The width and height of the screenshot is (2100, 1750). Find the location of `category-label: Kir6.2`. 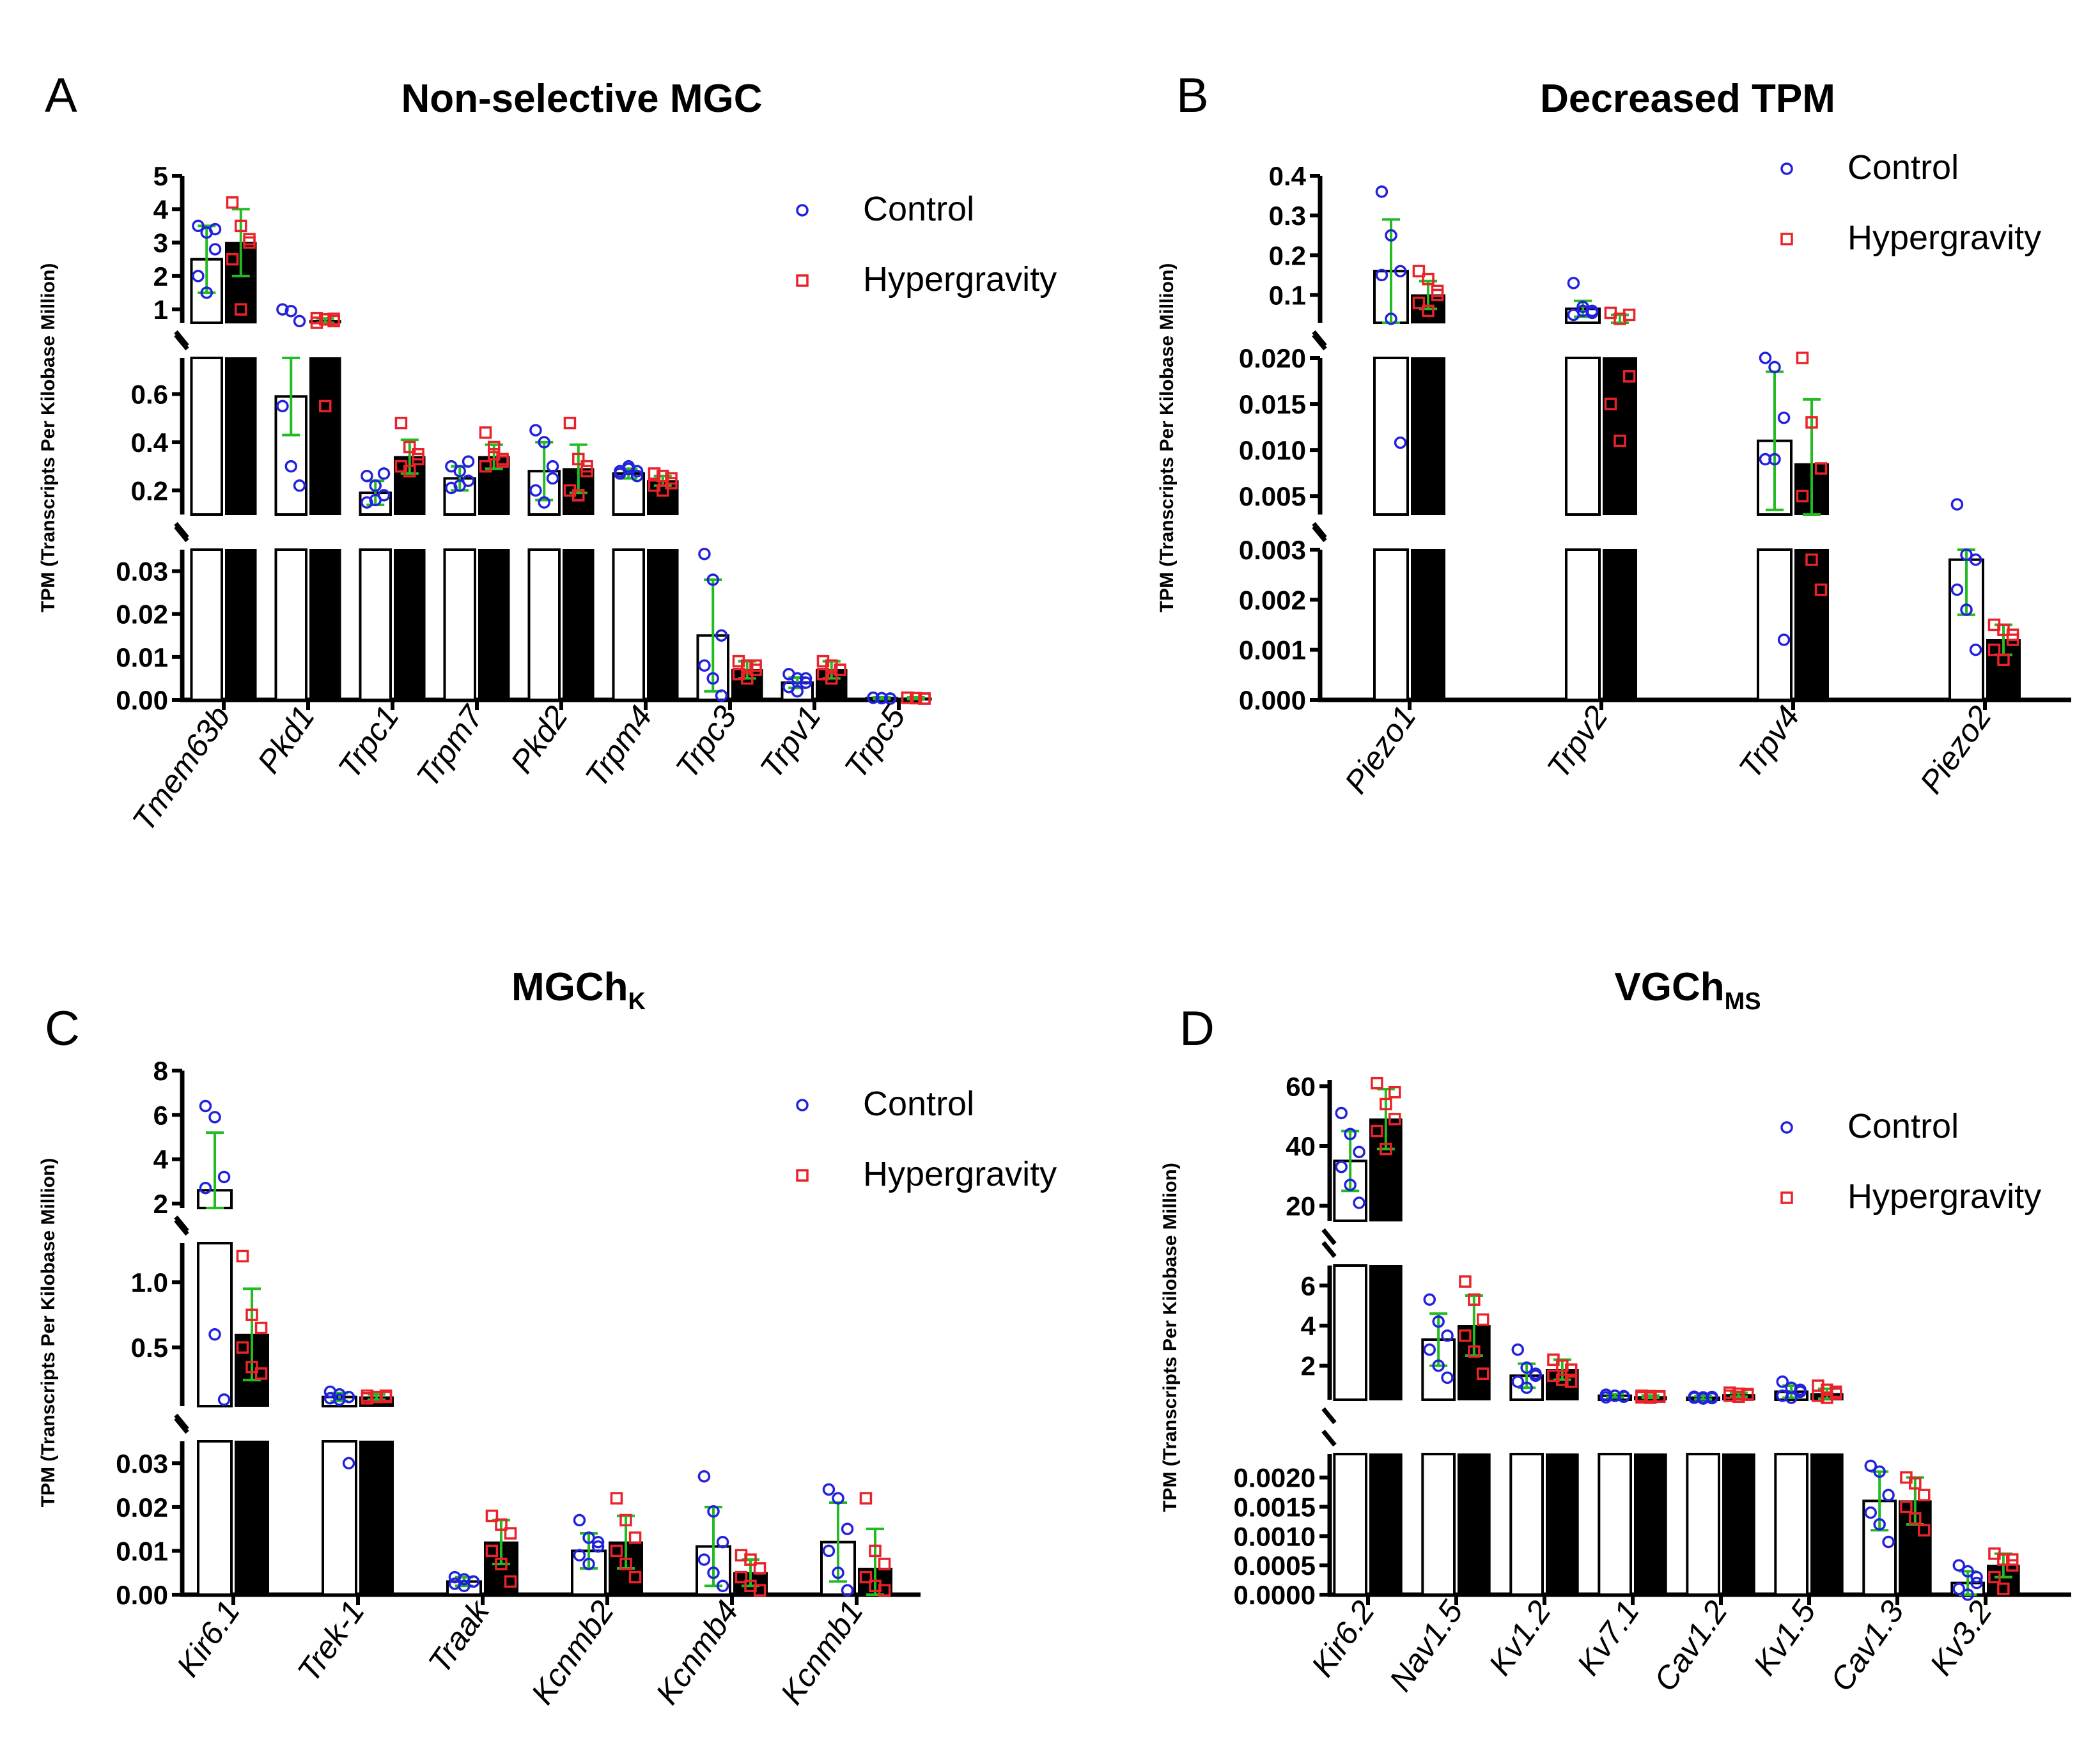

category-label: Kir6.2 is located at coordinates (1342, 1638).